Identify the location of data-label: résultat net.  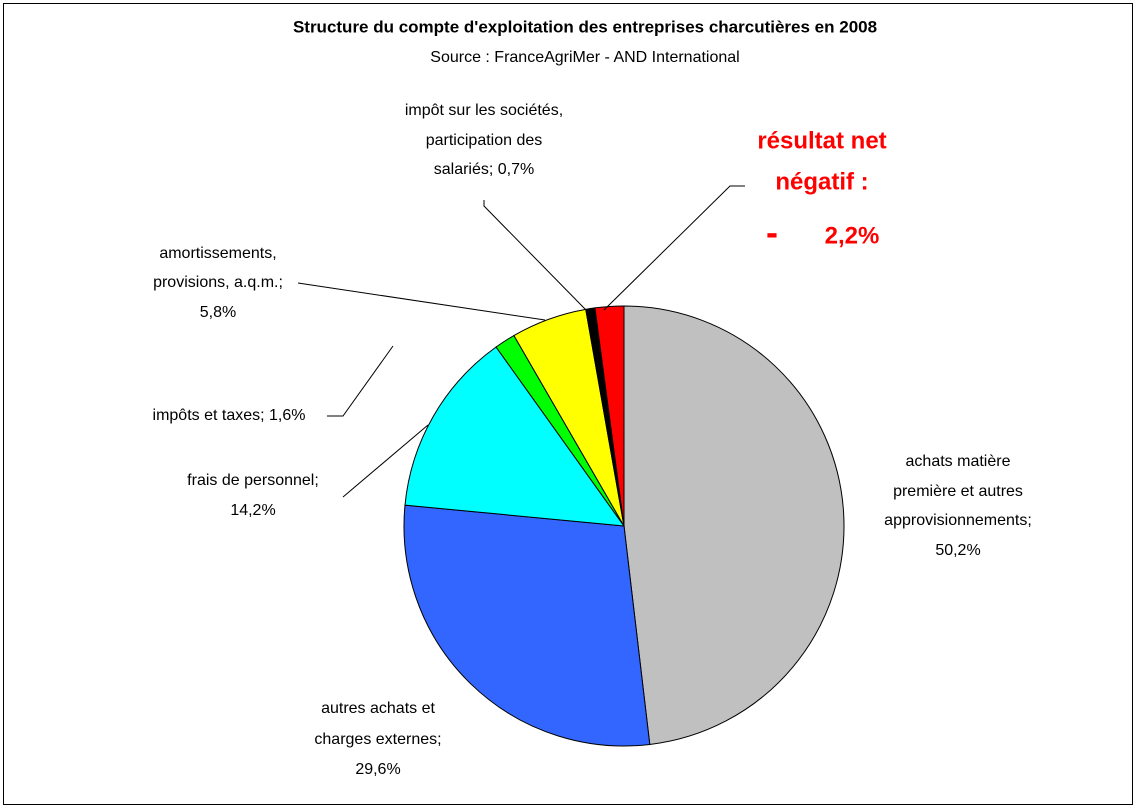
(821, 140).